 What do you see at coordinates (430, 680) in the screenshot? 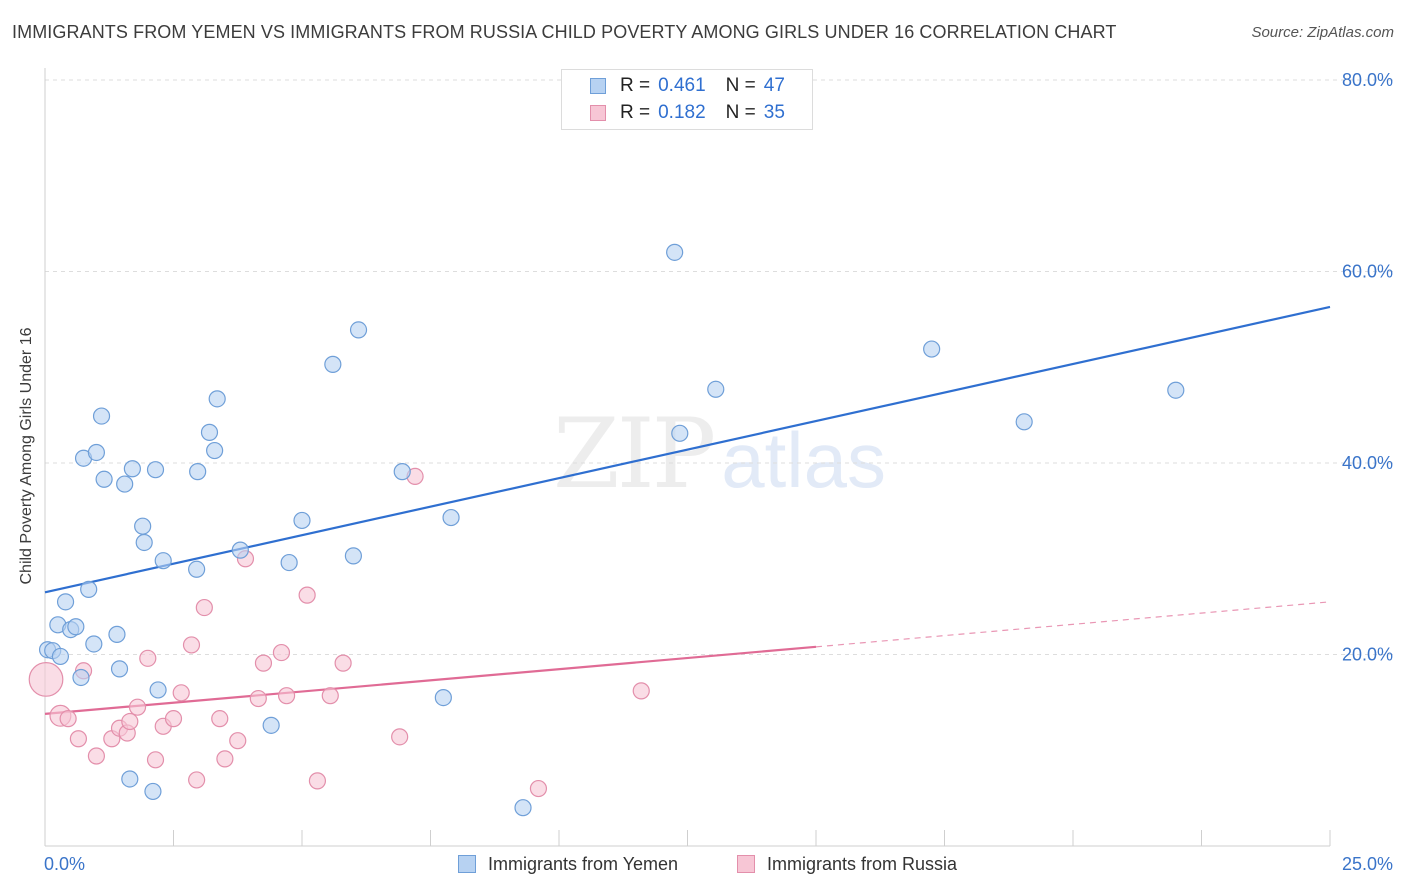
I see `russia-trend-line` at bounding box center [430, 680].